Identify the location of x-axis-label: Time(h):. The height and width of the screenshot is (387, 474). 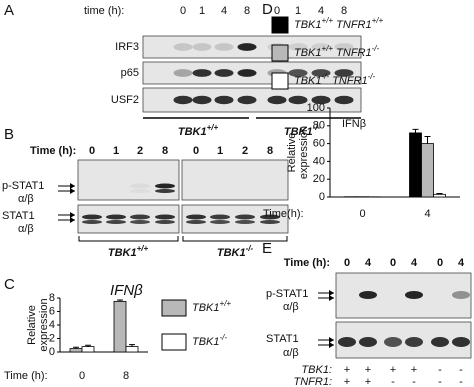
(283, 214).